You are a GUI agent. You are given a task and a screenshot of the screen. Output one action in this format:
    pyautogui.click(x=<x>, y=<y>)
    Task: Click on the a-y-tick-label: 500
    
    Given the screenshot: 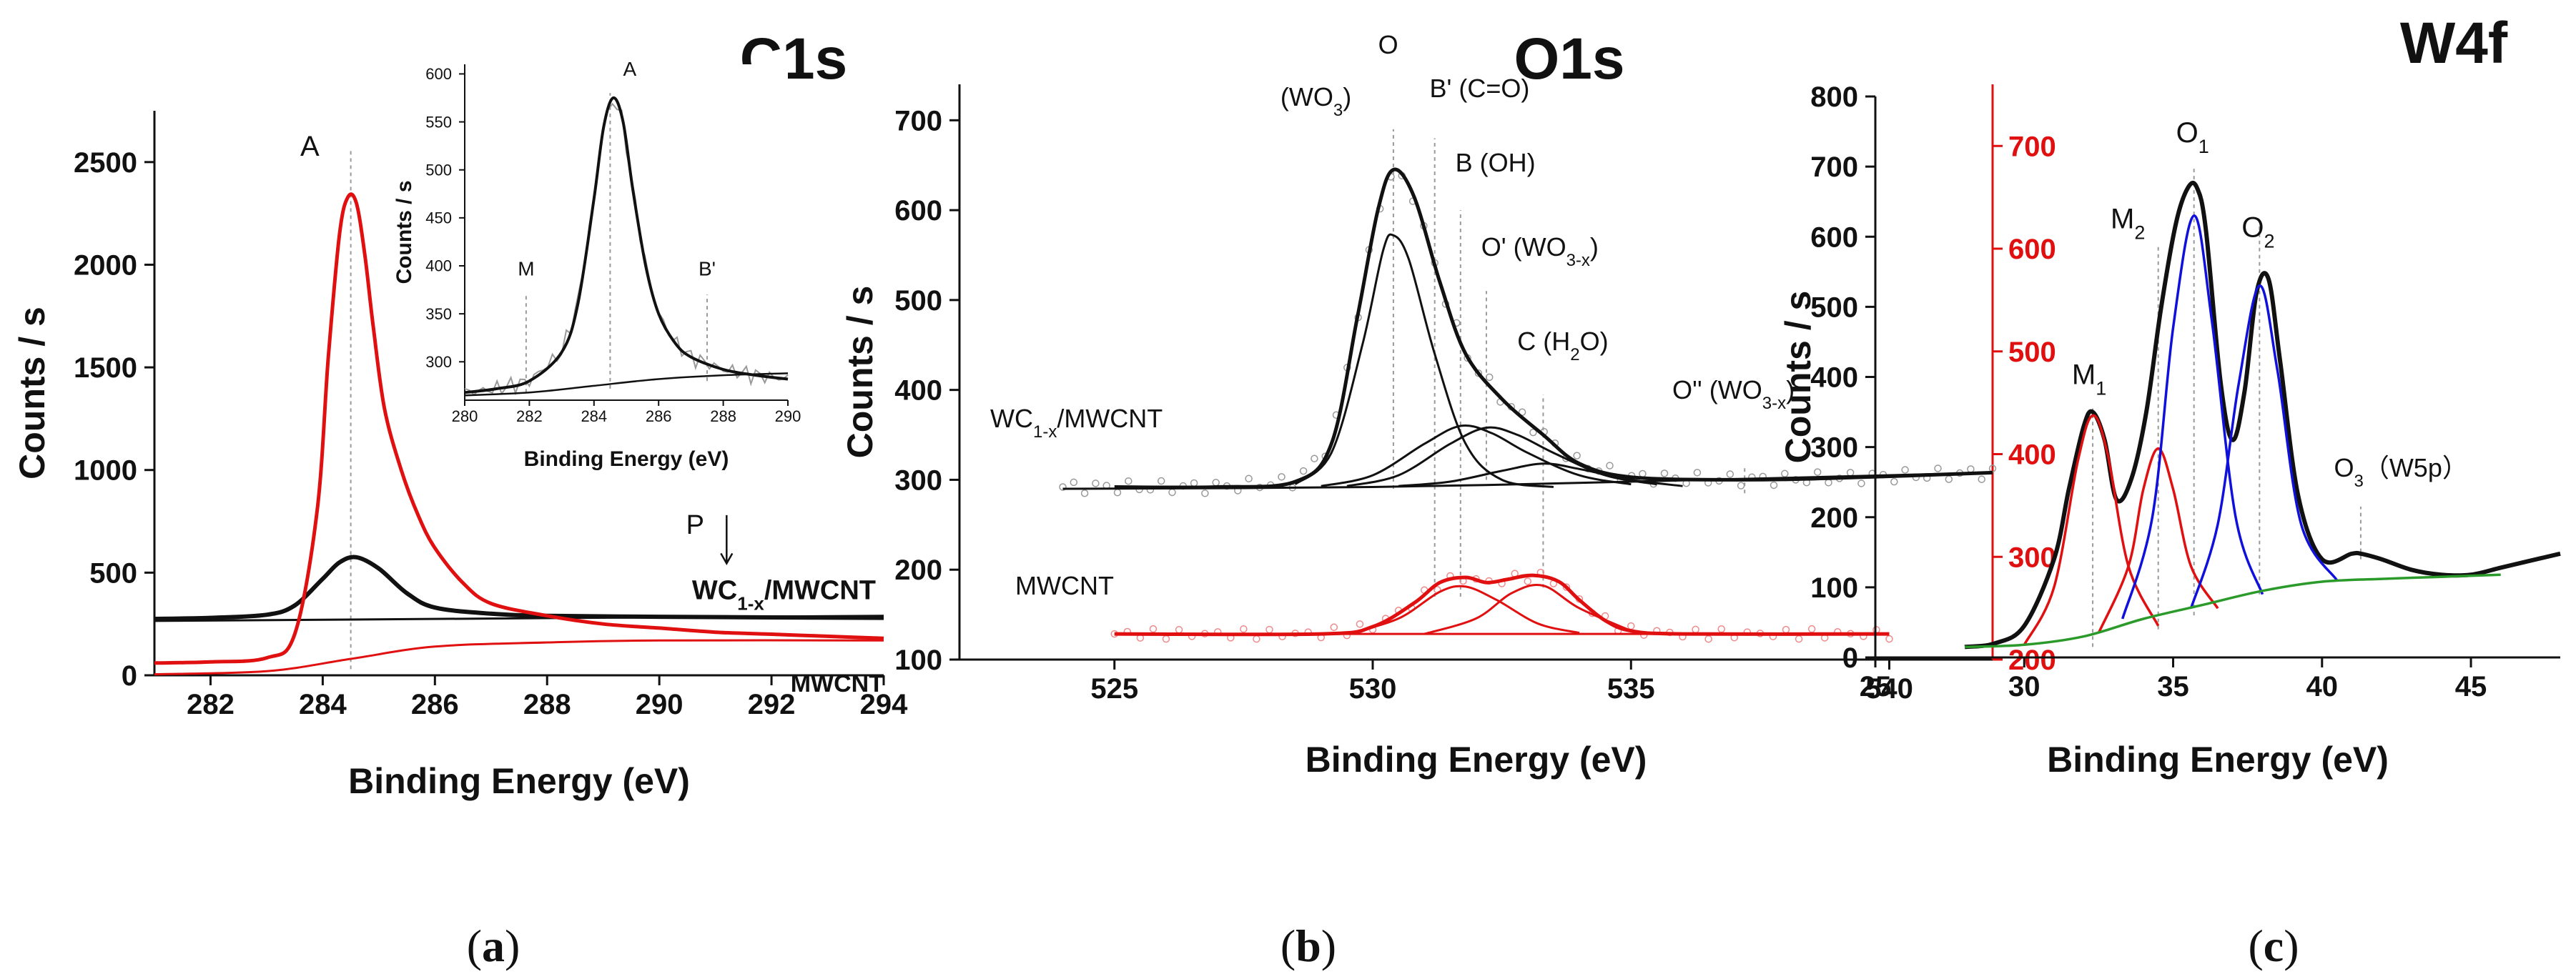 What is the action you would take?
    pyautogui.click(x=113, y=573)
    